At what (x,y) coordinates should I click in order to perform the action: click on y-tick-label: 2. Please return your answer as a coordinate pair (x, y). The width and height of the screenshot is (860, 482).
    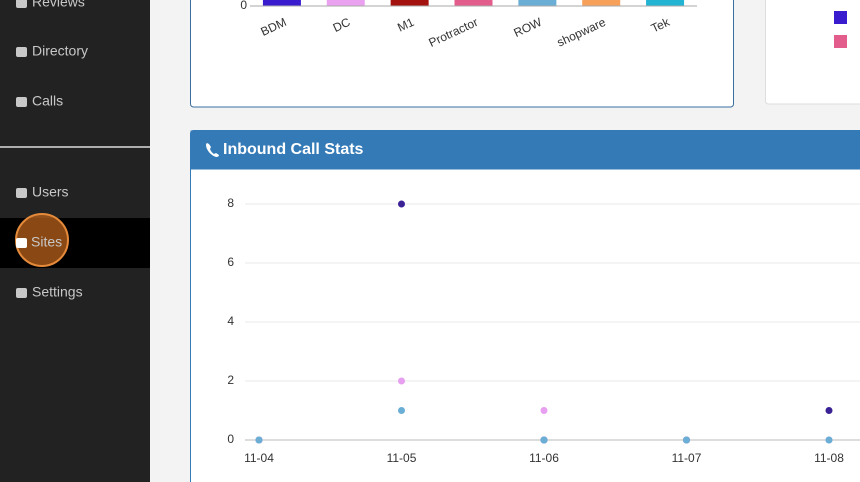
    Looking at the image, I should click on (230, 380).